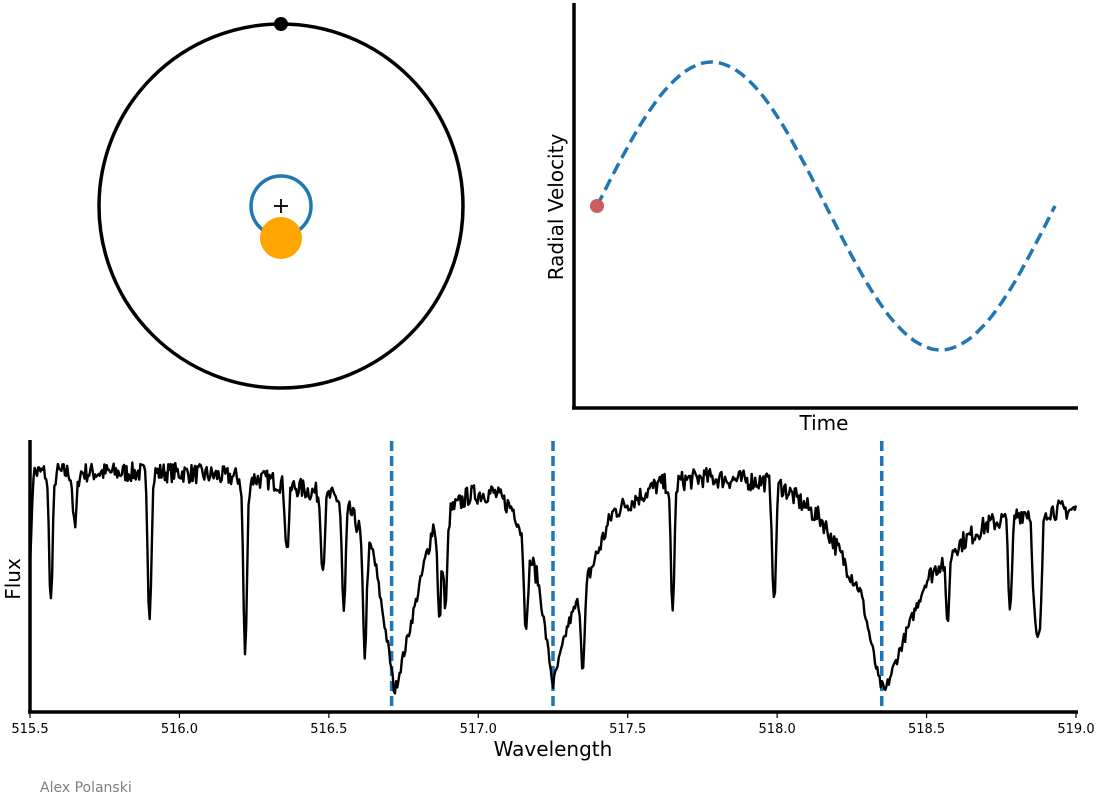 This screenshot has height=800, width=1100. What do you see at coordinates (328, 729) in the screenshot?
I see `x-tick-label: 516.5` at bounding box center [328, 729].